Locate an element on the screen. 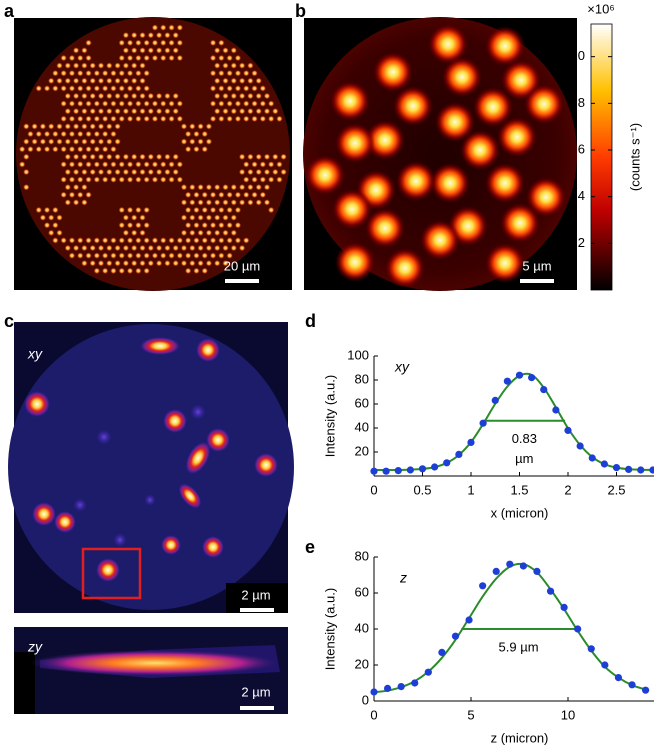 This screenshot has height=746, width=654. x-tick-label: 10 is located at coordinates (568, 714).